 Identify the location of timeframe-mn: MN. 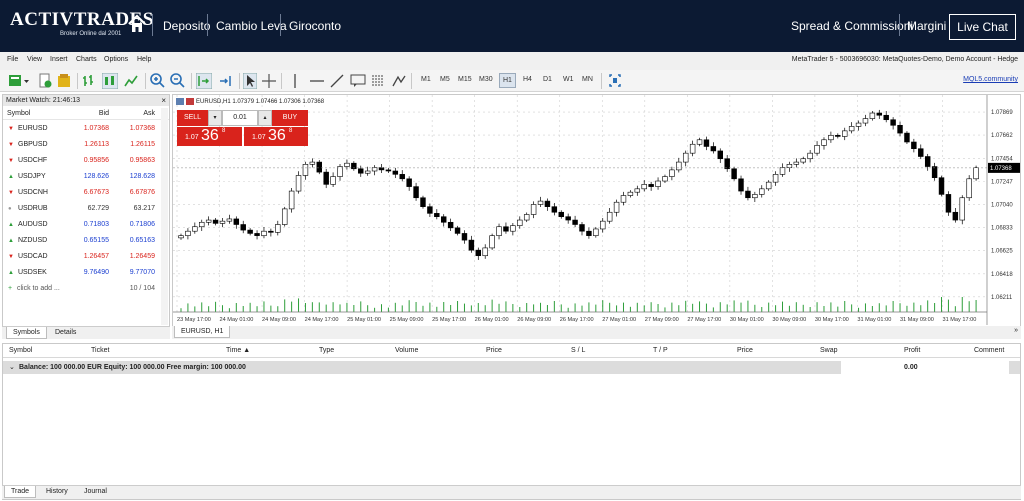
(587, 79).